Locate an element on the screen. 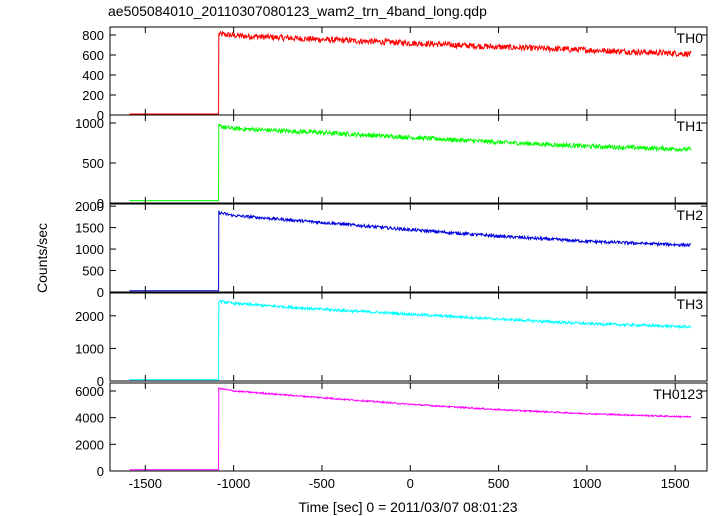  y-axis-label: Counts/sec is located at coordinates (42, 258).